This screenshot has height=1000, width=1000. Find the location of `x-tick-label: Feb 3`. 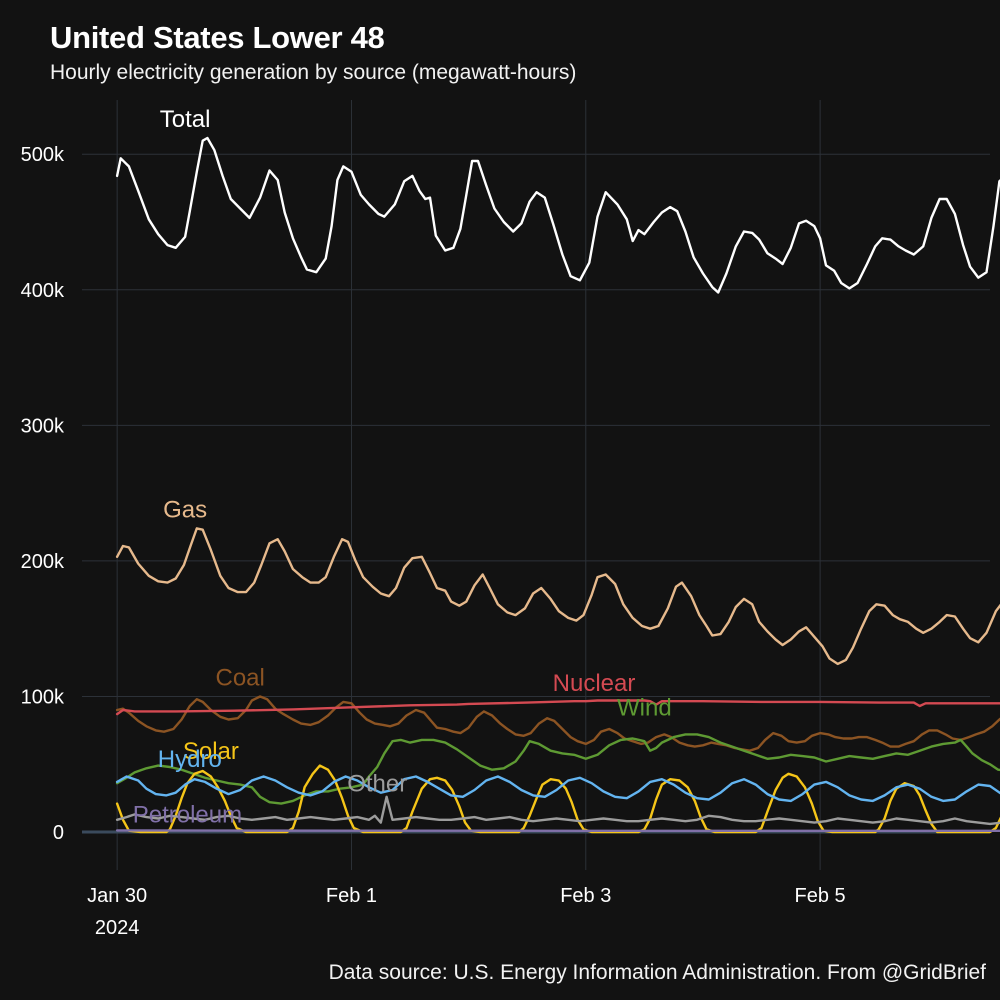

x-tick-label: Feb 3 is located at coordinates (585, 896).